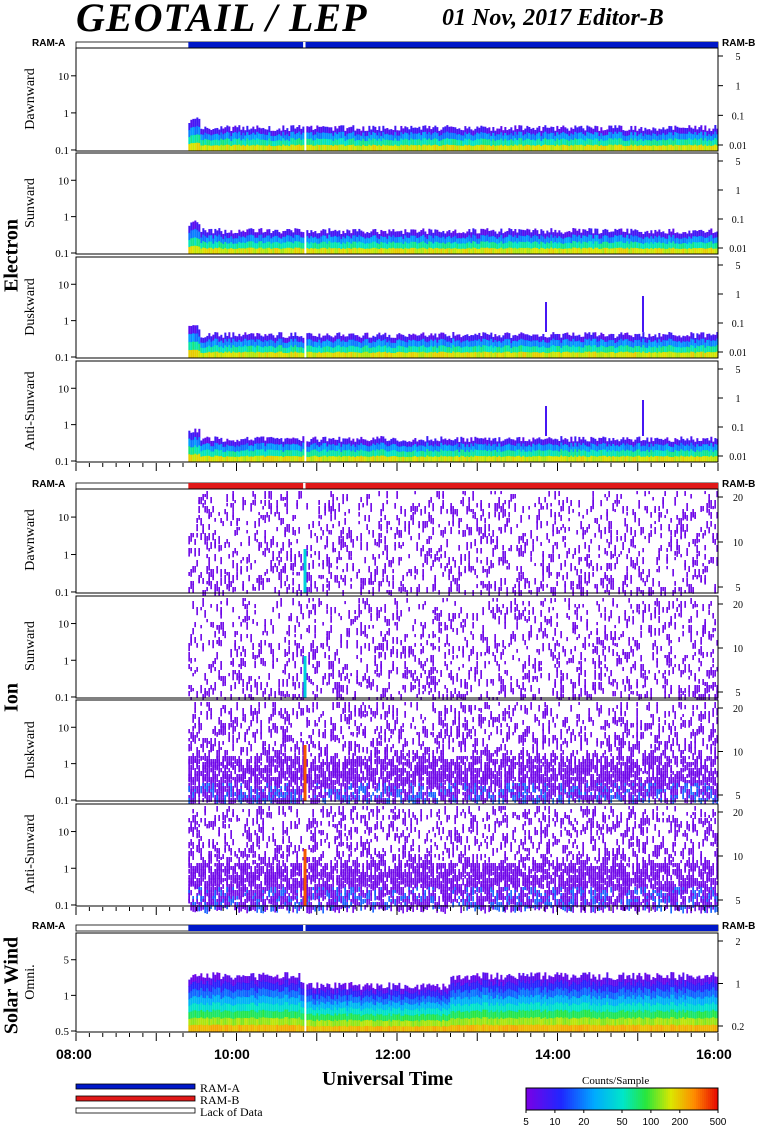 This screenshot has height=1128, width=762. What do you see at coordinates (62, 462) in the screenshot?
I see `left-tick-label-4-2: 0.1` at bounding box center [62, 462].